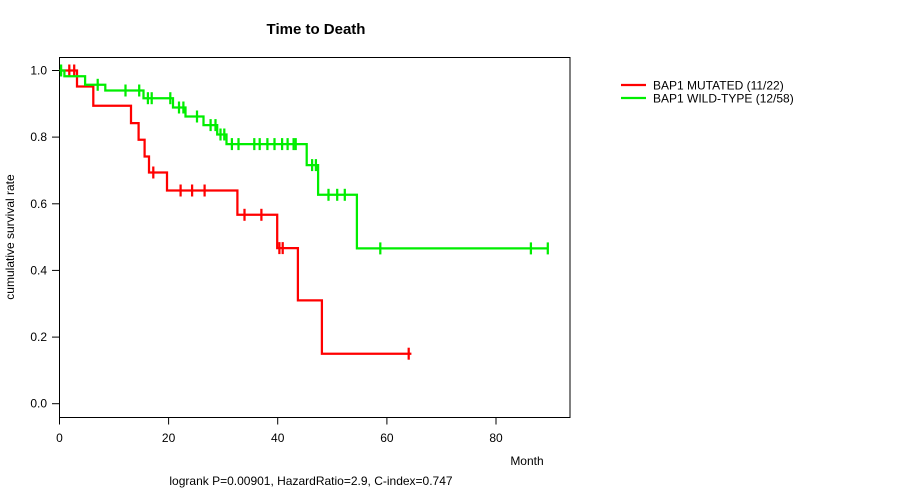  I want to click on x-tick-label: 40, so click(278, 438).